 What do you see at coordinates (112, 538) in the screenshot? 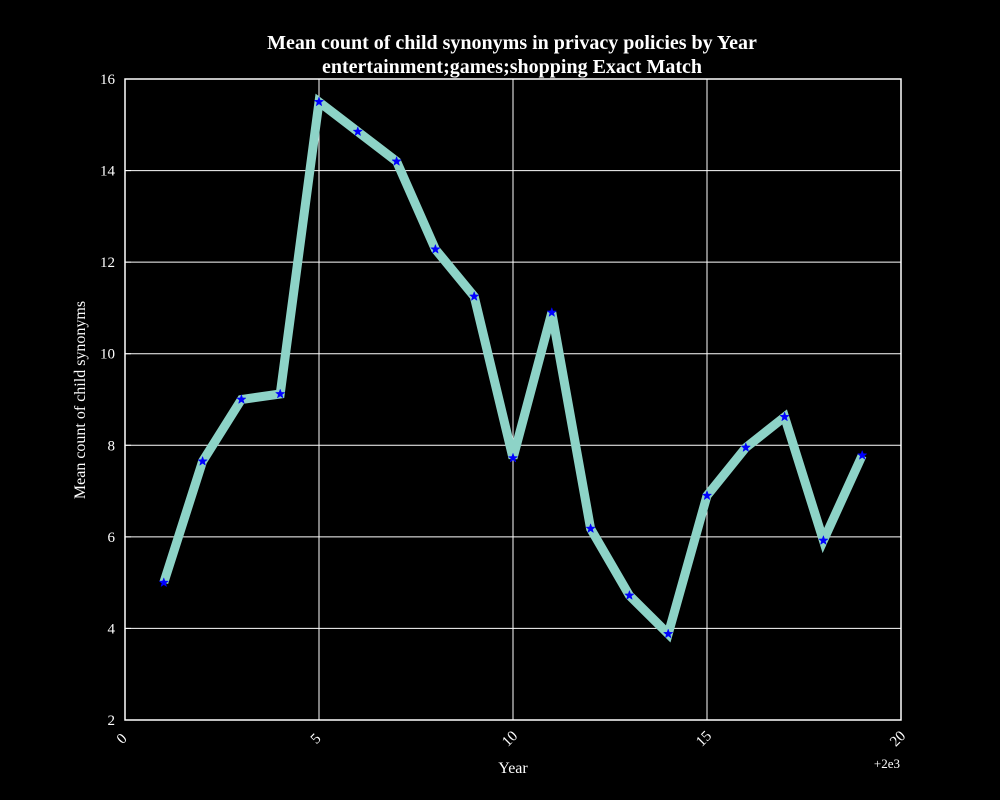
I see `y-tick-label: 6` at bounding box center [112, 538].